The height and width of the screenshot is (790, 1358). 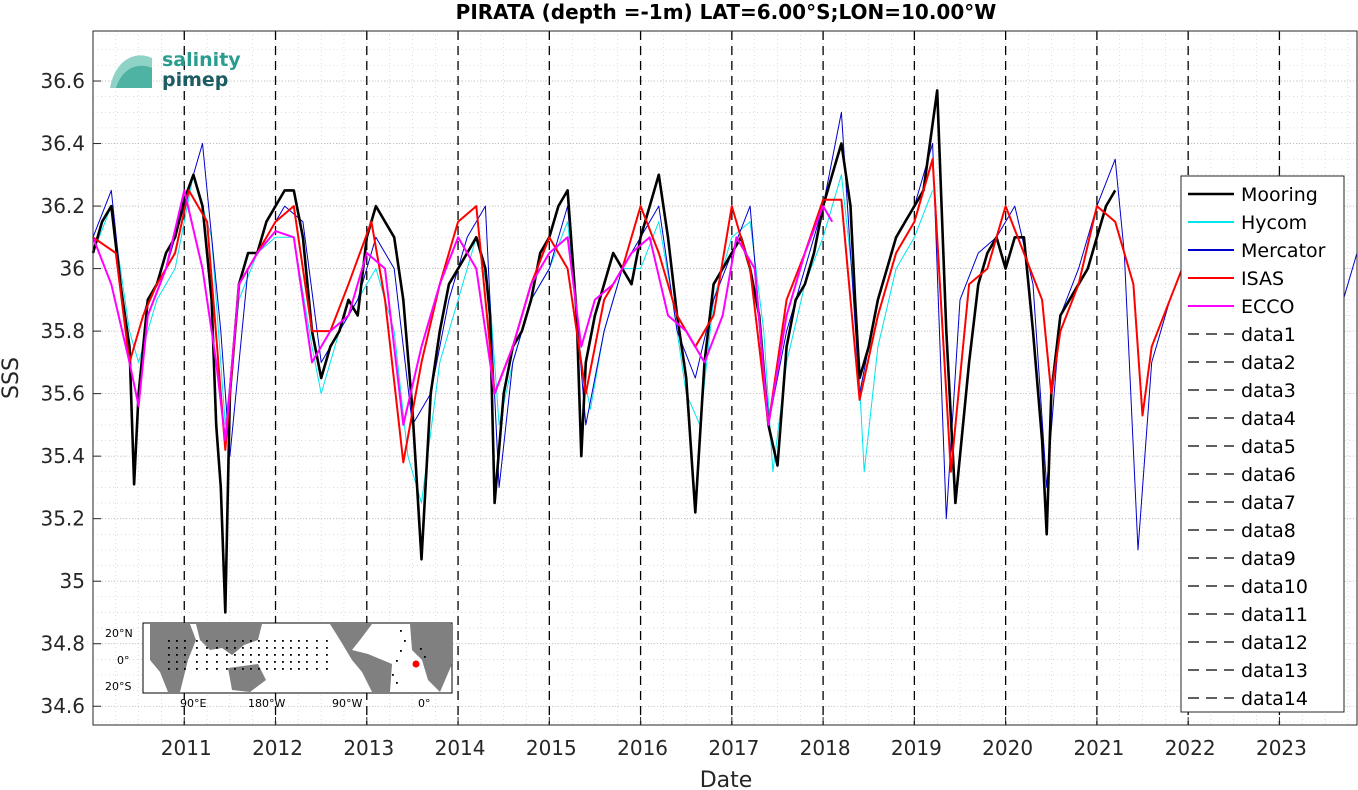 What do you see at coordinates (72, 581) in the screenshot?
I see `y-tick-label: 35` at bounding box center [72, 581].